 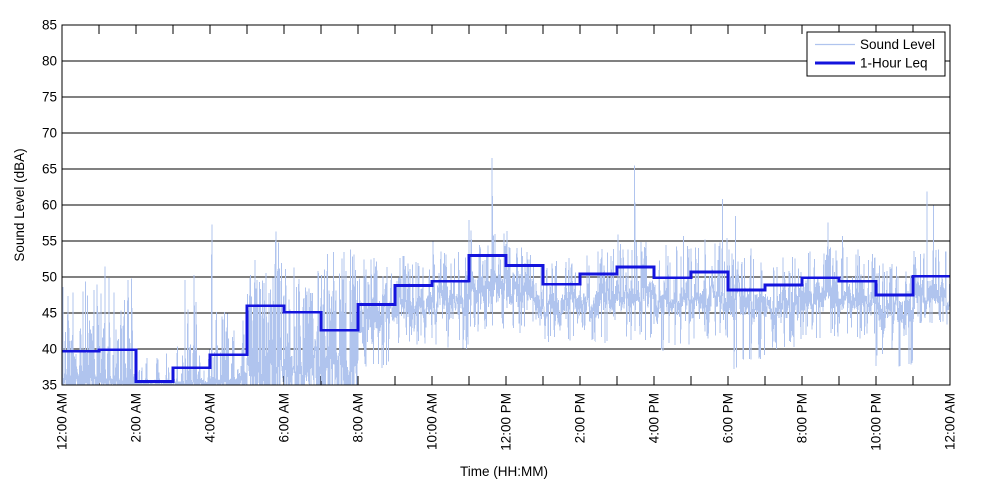 I want to click on svg-text: 55, so click(x=49, y=241).